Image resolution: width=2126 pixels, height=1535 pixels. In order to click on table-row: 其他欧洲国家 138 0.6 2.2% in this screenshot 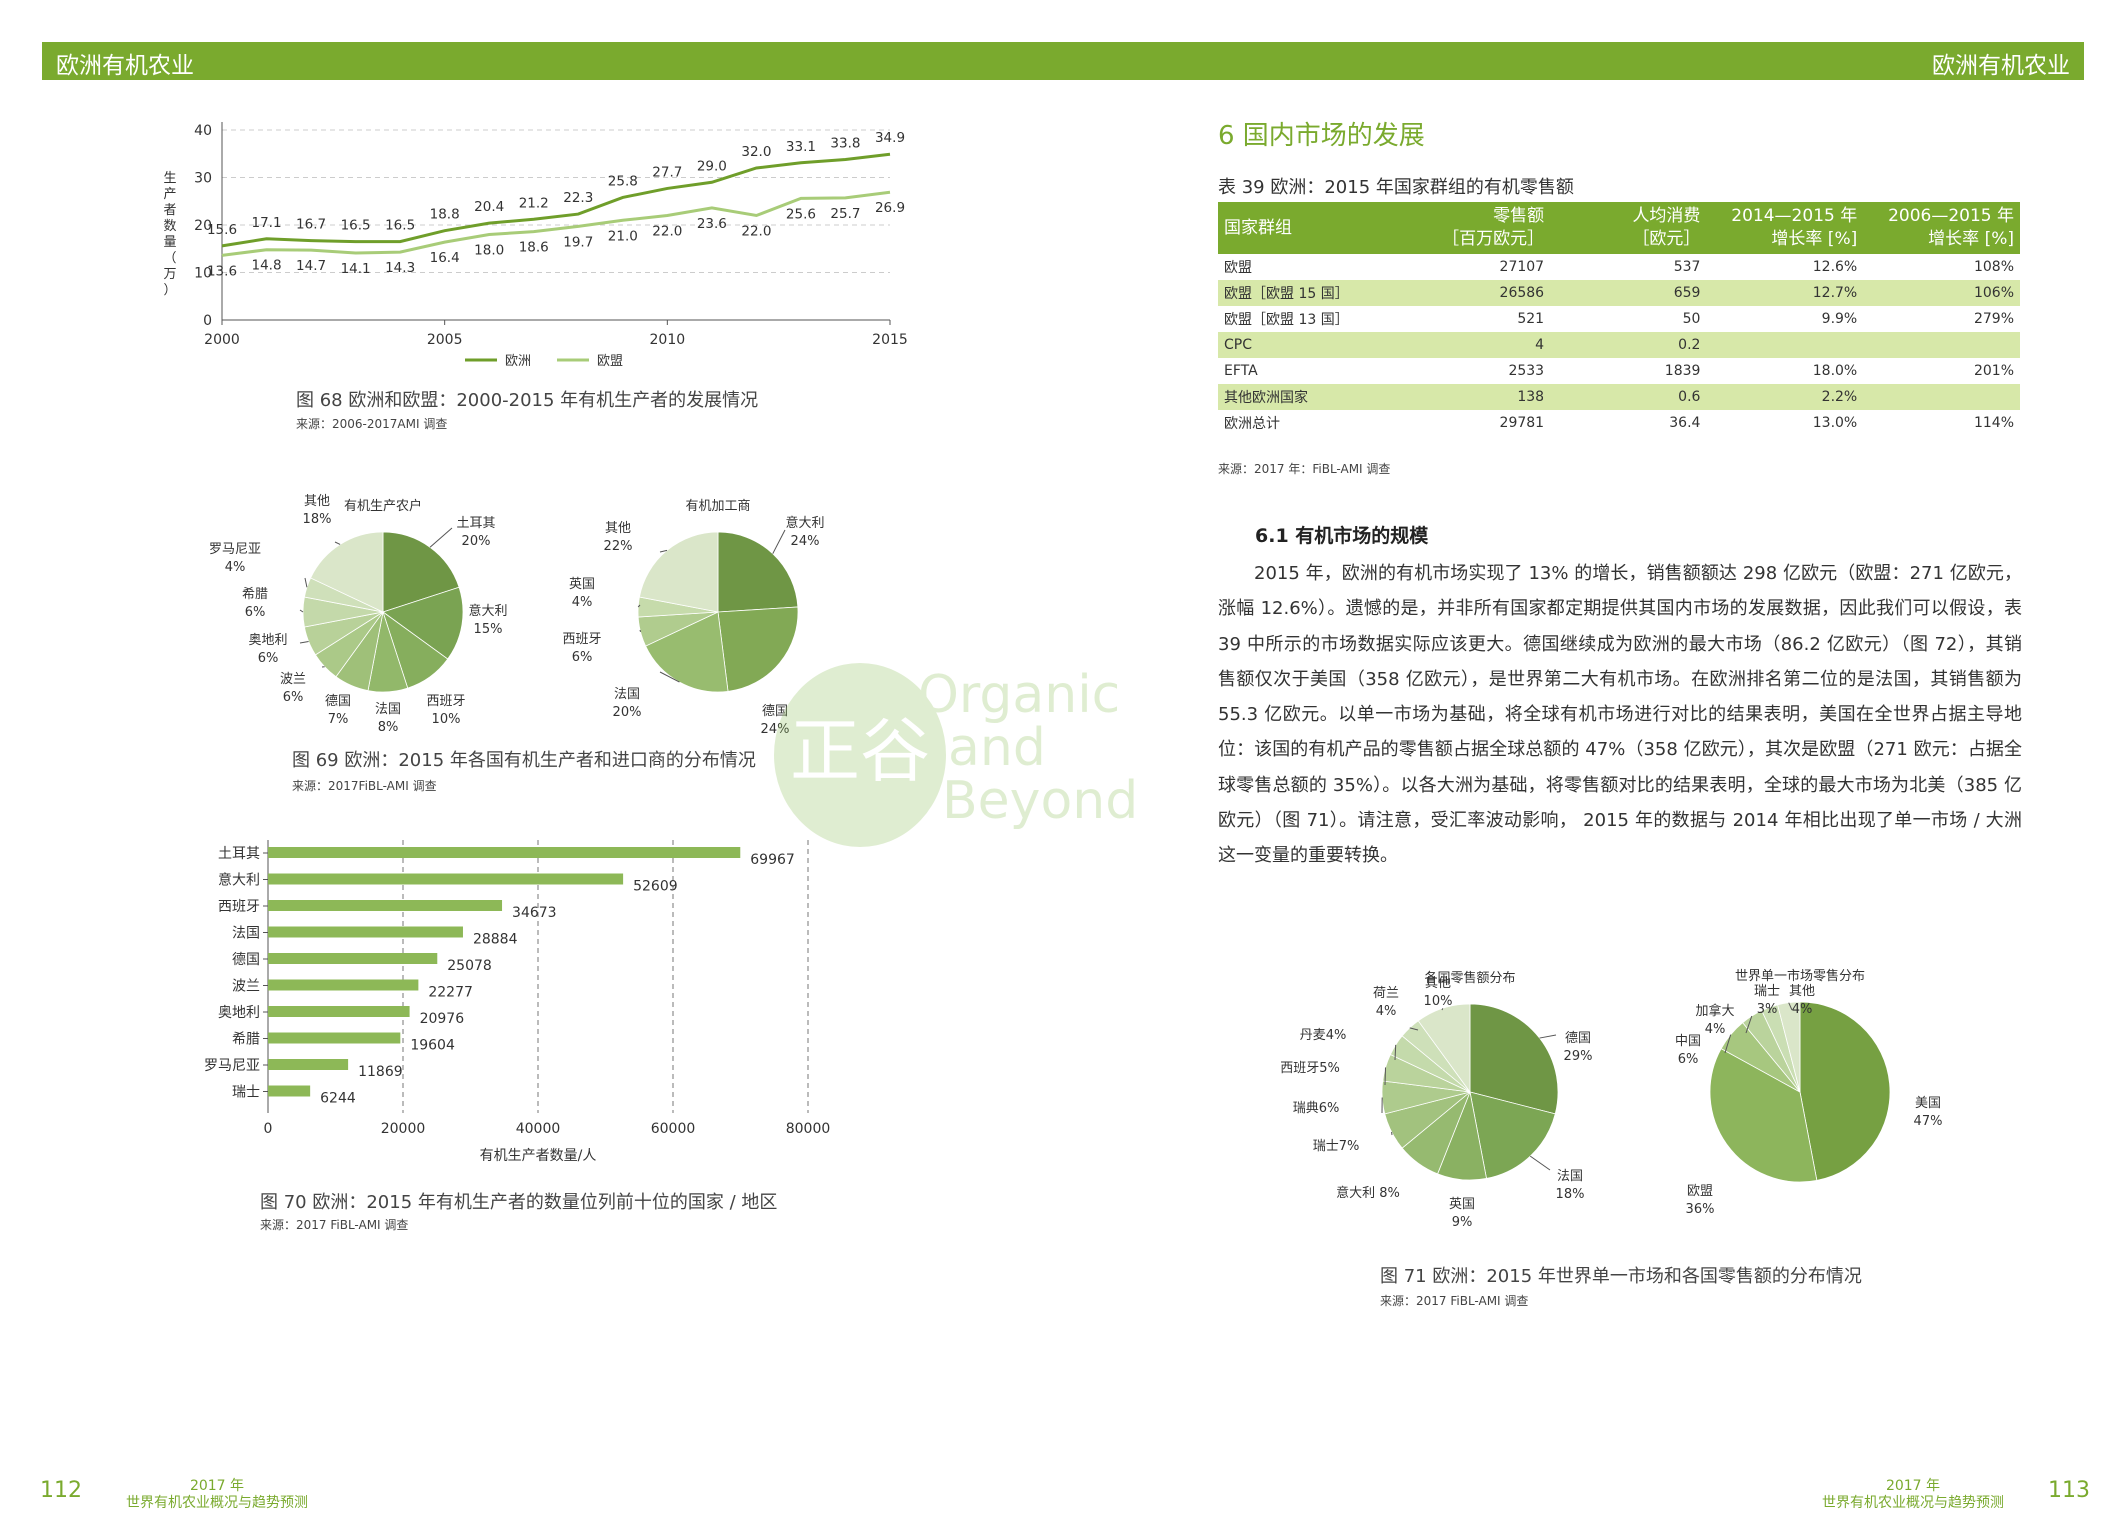, I will do `click(1619, 397)`.